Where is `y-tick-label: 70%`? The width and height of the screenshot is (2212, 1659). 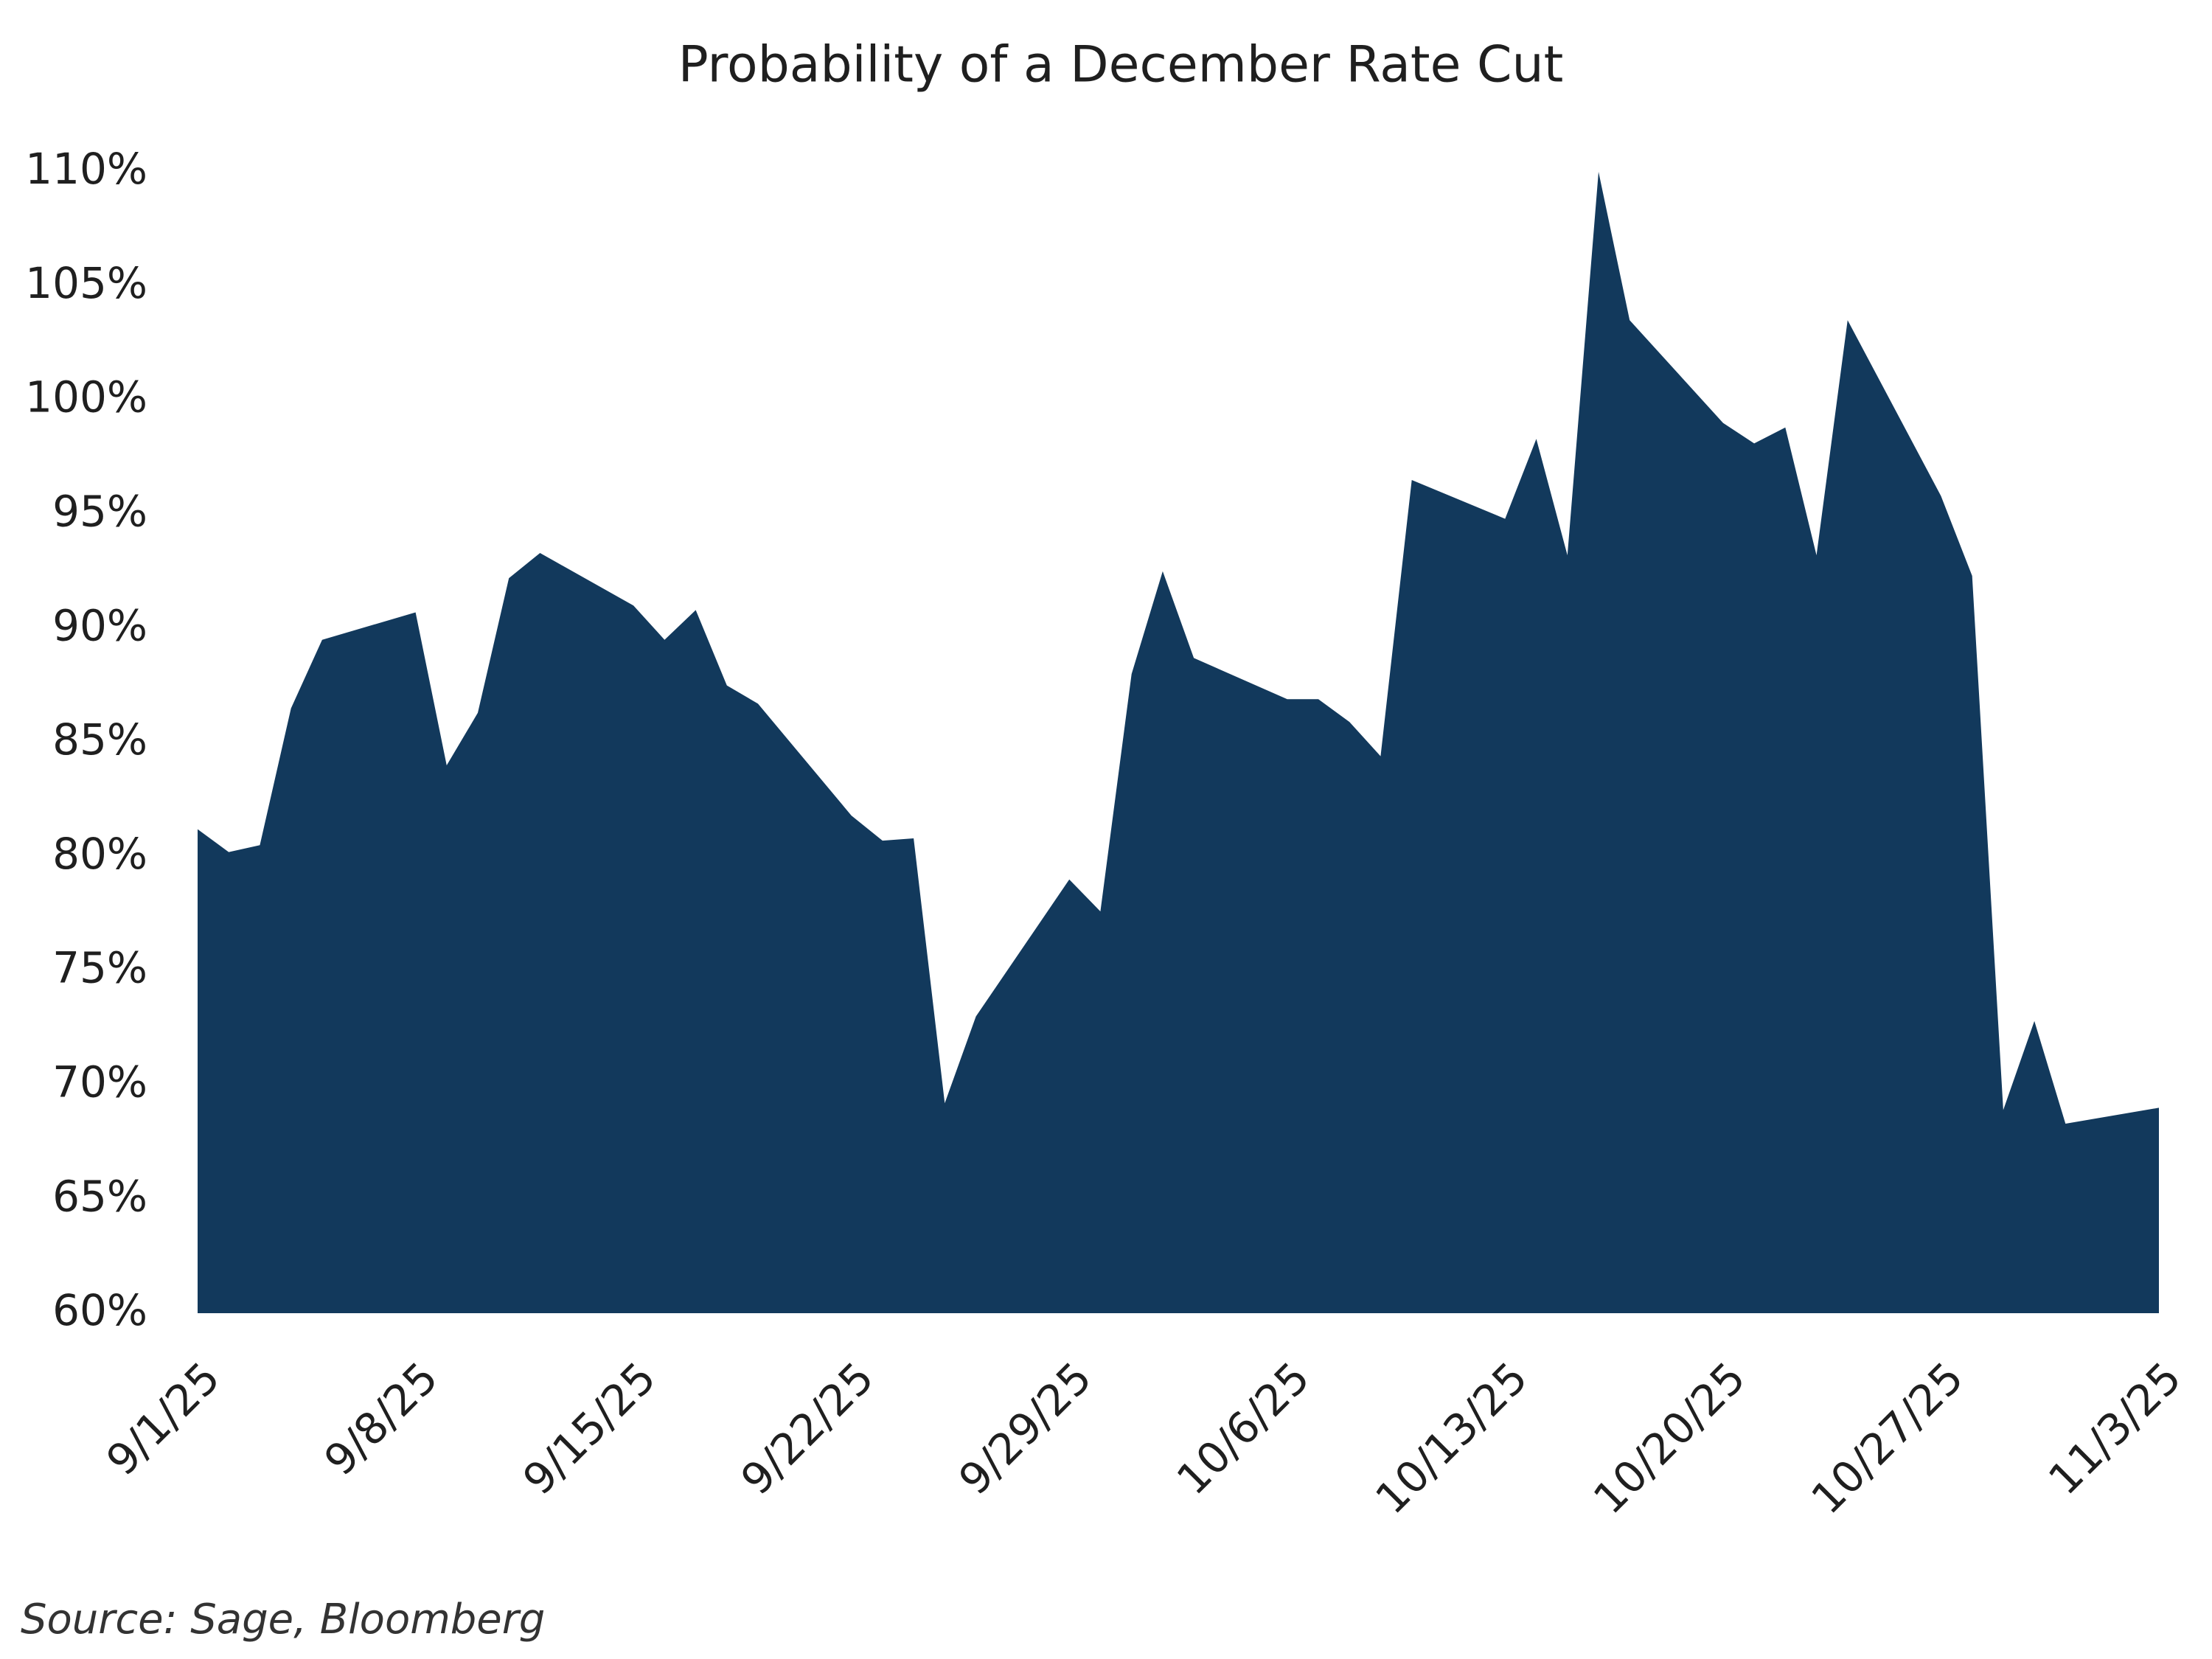
y-tick-label: 70% is located at coordinates (99, 1082).